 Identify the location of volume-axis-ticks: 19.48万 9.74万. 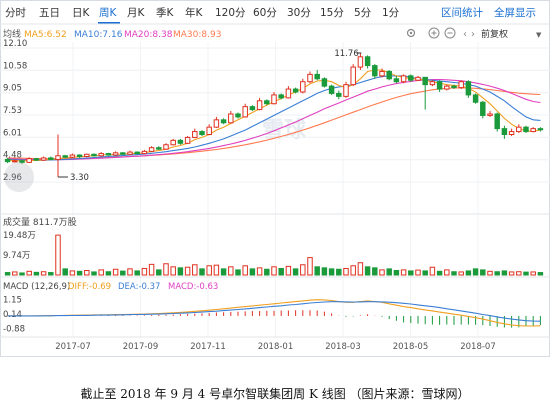
(19, 246).